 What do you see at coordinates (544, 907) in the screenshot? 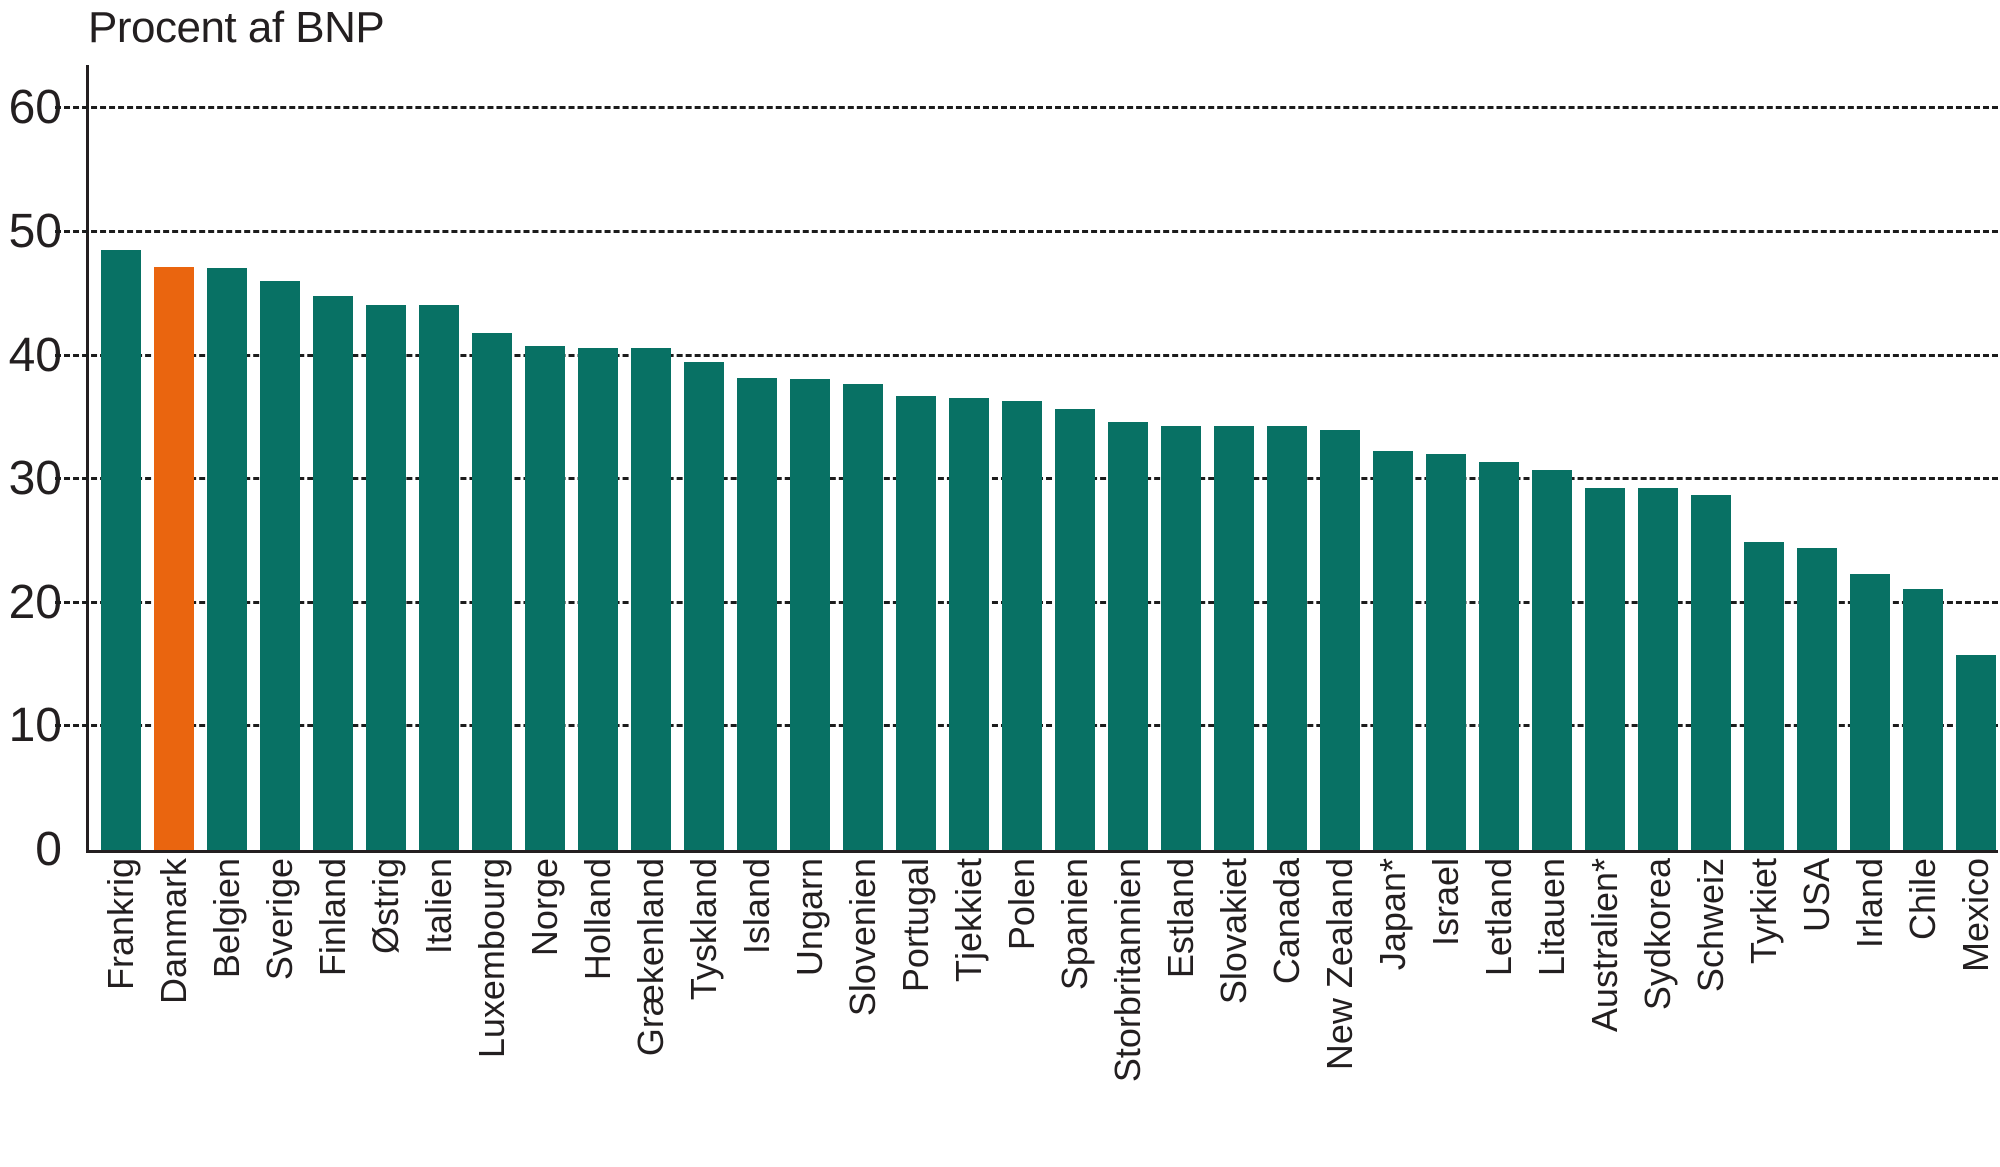
I see `x-label-Norge: Norge` at bounding box center [544, 907].